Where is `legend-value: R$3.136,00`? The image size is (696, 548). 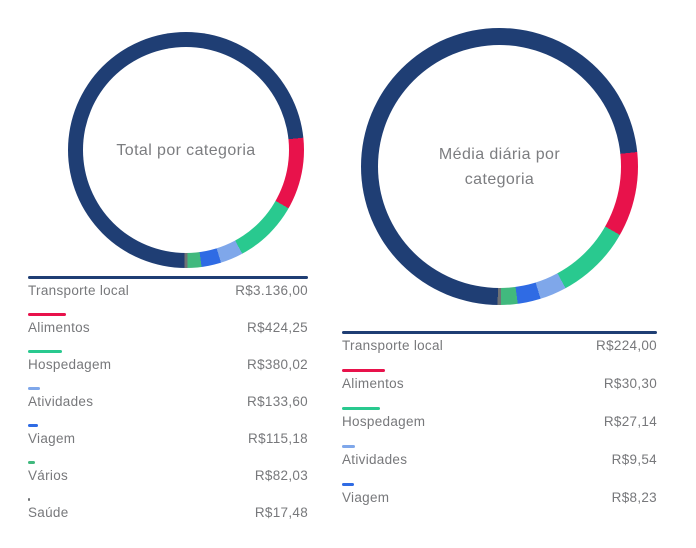
legend-value: R$3.136,00 is located at coordinates (271, 290).